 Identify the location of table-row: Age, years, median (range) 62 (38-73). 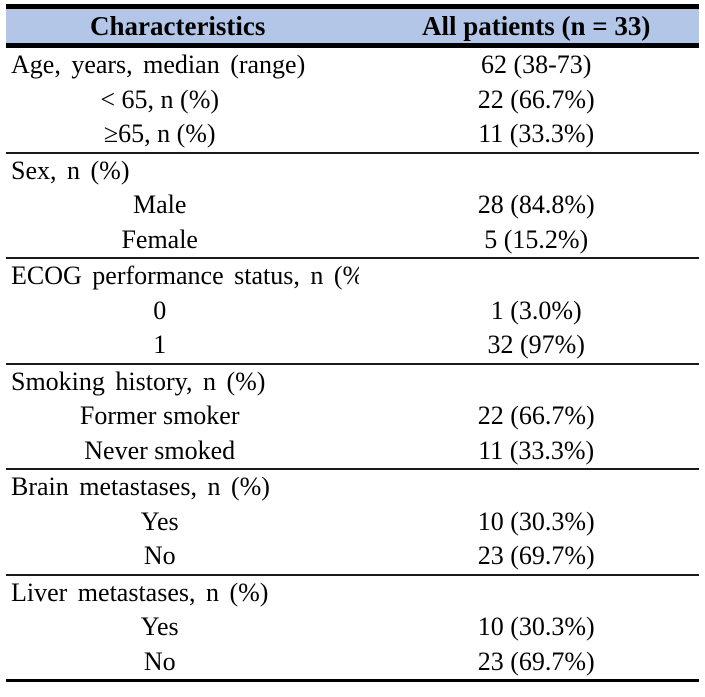
(352, 64).